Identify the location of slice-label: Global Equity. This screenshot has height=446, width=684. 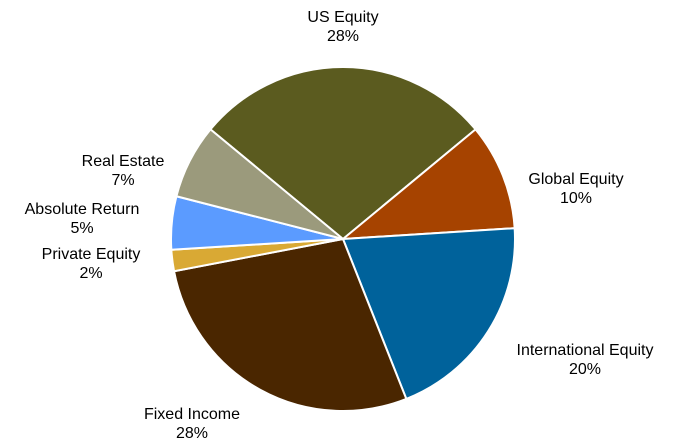
(575, 179).